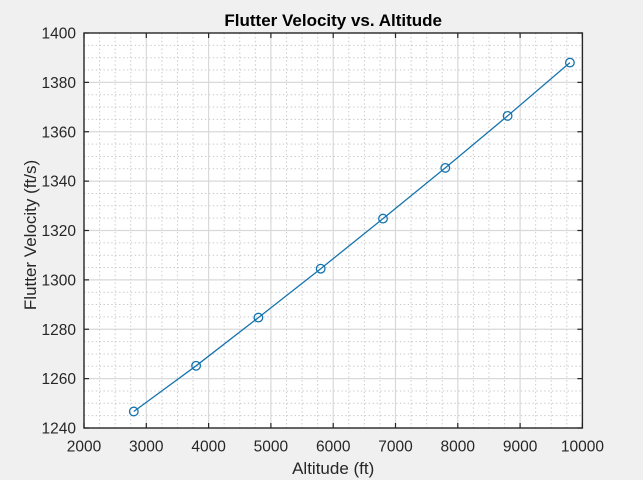 The image size is (643, 480). I want to click on svg-text: Flutter Velocity (ft/s), so click(30, 235).